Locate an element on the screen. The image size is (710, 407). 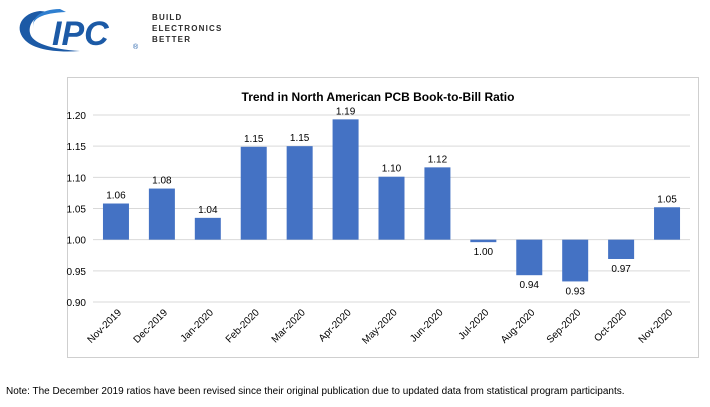
data-label: 0.93 is located at coordinates (575, 291).